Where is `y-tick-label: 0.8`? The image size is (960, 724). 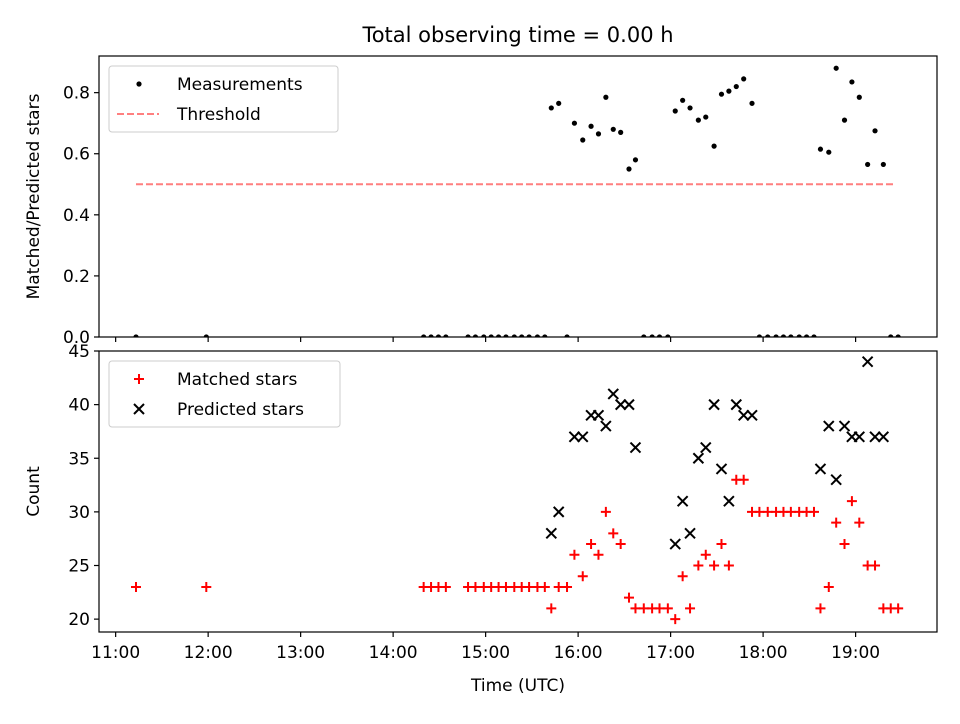
y-tick-label: 0.8 is located at coordinates (76, 94).